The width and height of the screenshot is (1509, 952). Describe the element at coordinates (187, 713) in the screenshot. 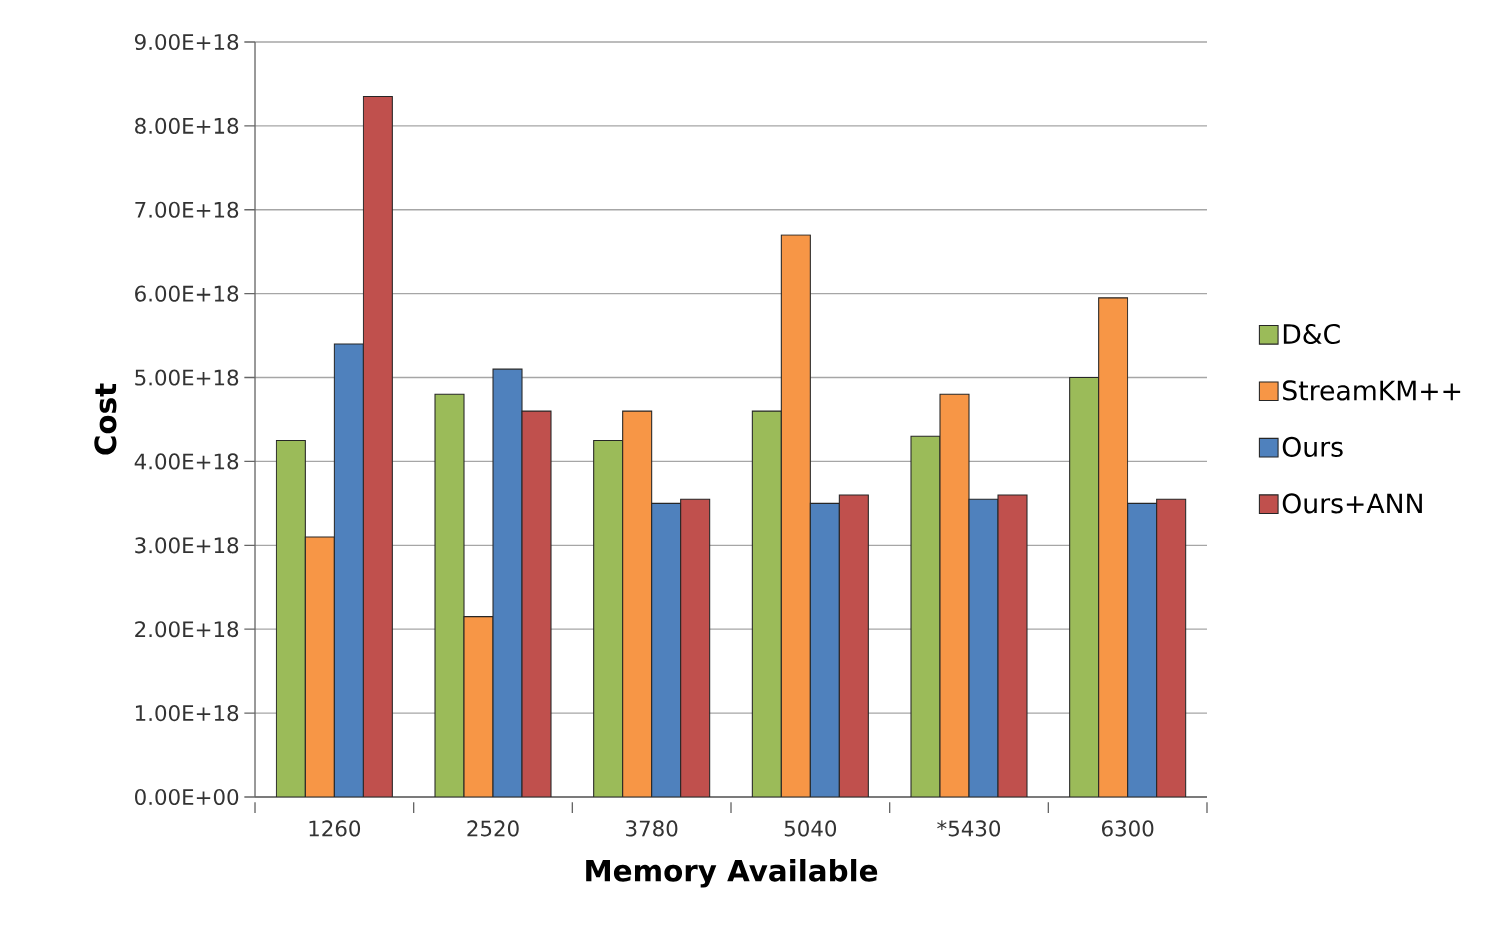

I see `y-tick-label: 1.00E+18` at that location.